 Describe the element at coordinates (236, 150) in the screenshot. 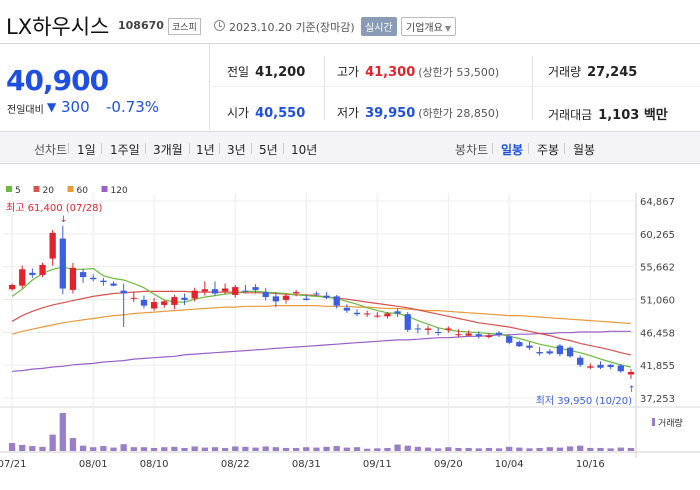

I see `period-3y: 3년` at that location.